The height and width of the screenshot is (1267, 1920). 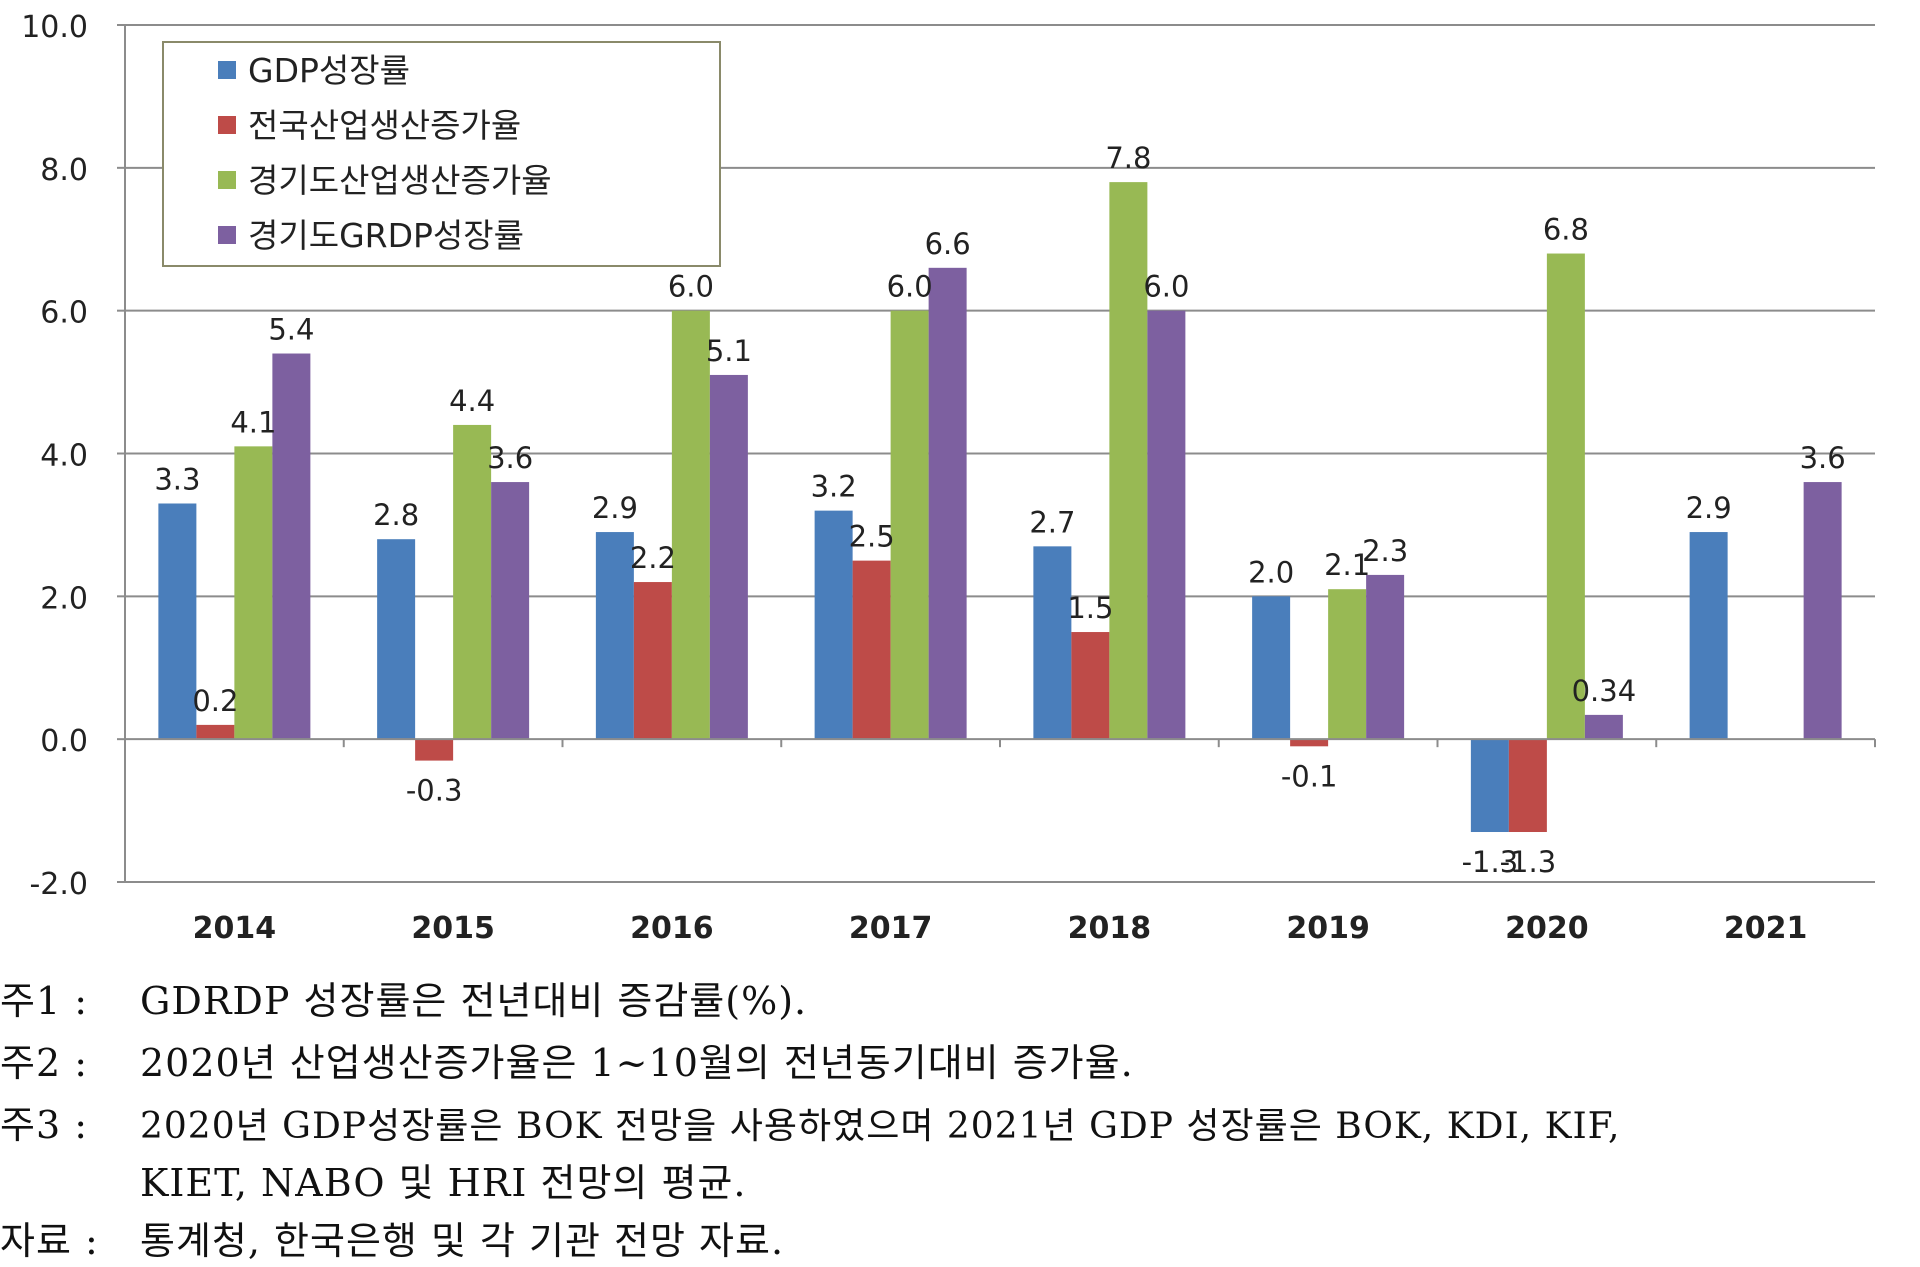 I want to click on x-tick-label: 2019, so click(x=1328, y=928).